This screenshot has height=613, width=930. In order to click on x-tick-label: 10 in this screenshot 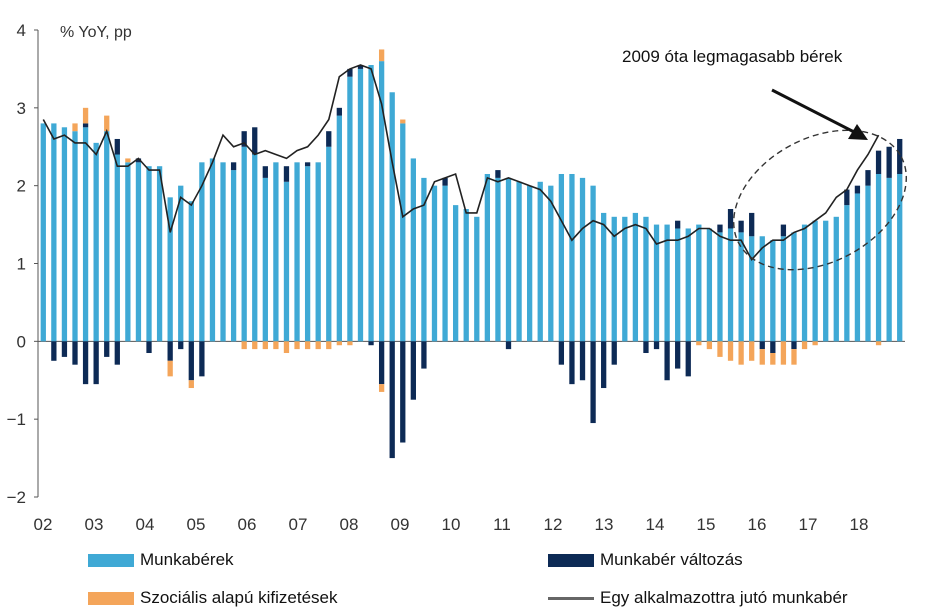, I will do `click(451, 524)`.